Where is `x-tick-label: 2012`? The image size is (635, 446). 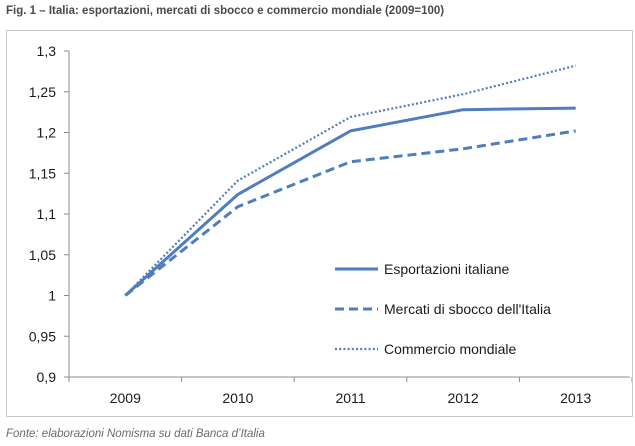
x-tick-label: 2012 is located at coordinates (463, 398).